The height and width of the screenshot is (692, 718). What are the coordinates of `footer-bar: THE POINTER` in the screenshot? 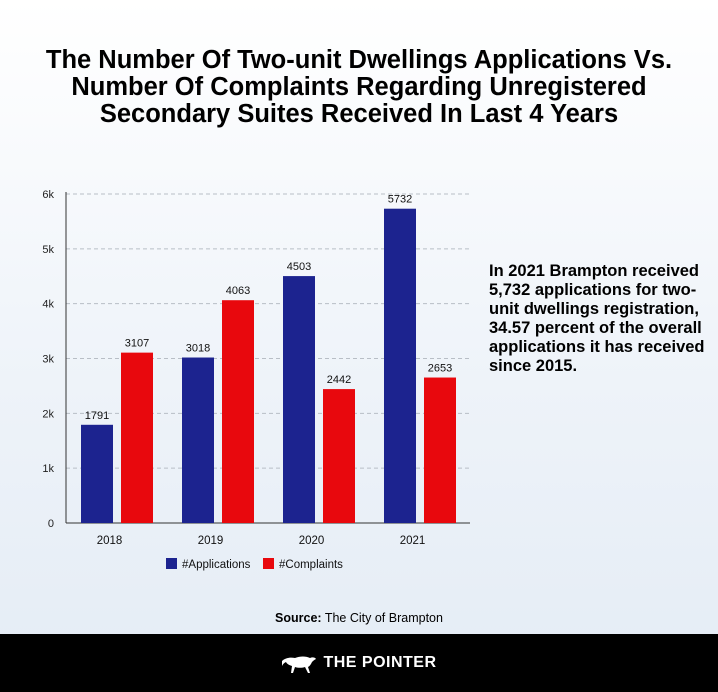 It's located at (359, 663).